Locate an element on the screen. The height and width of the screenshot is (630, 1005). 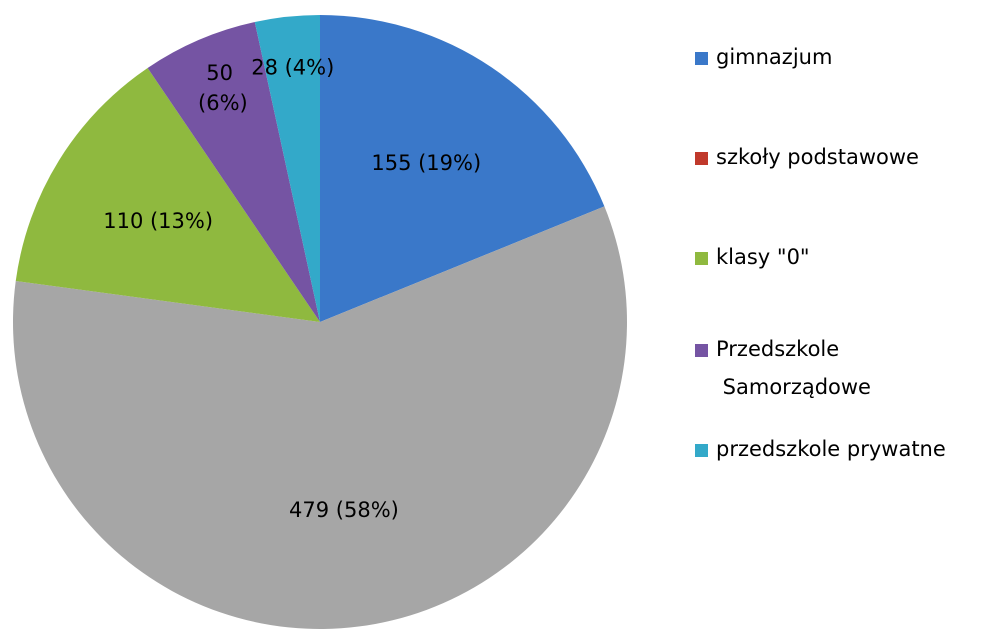
legend-label: szkoły podstawowe is located at coordinates (817, 157).